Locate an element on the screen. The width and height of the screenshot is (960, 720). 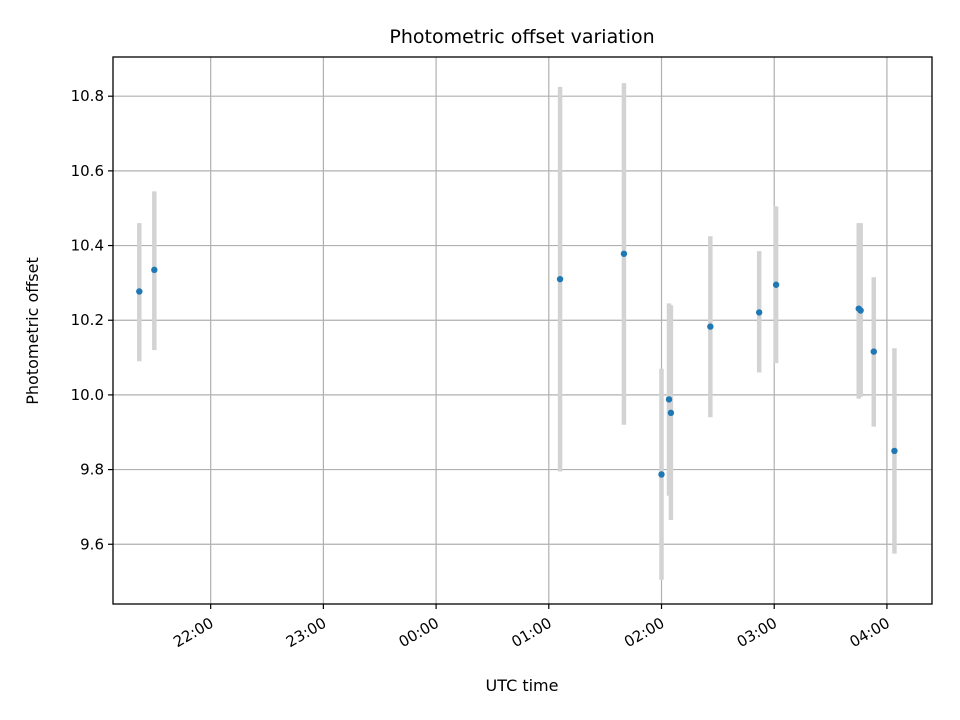
y-axis-label: Photometric offset is located at coordinates (32, 331).